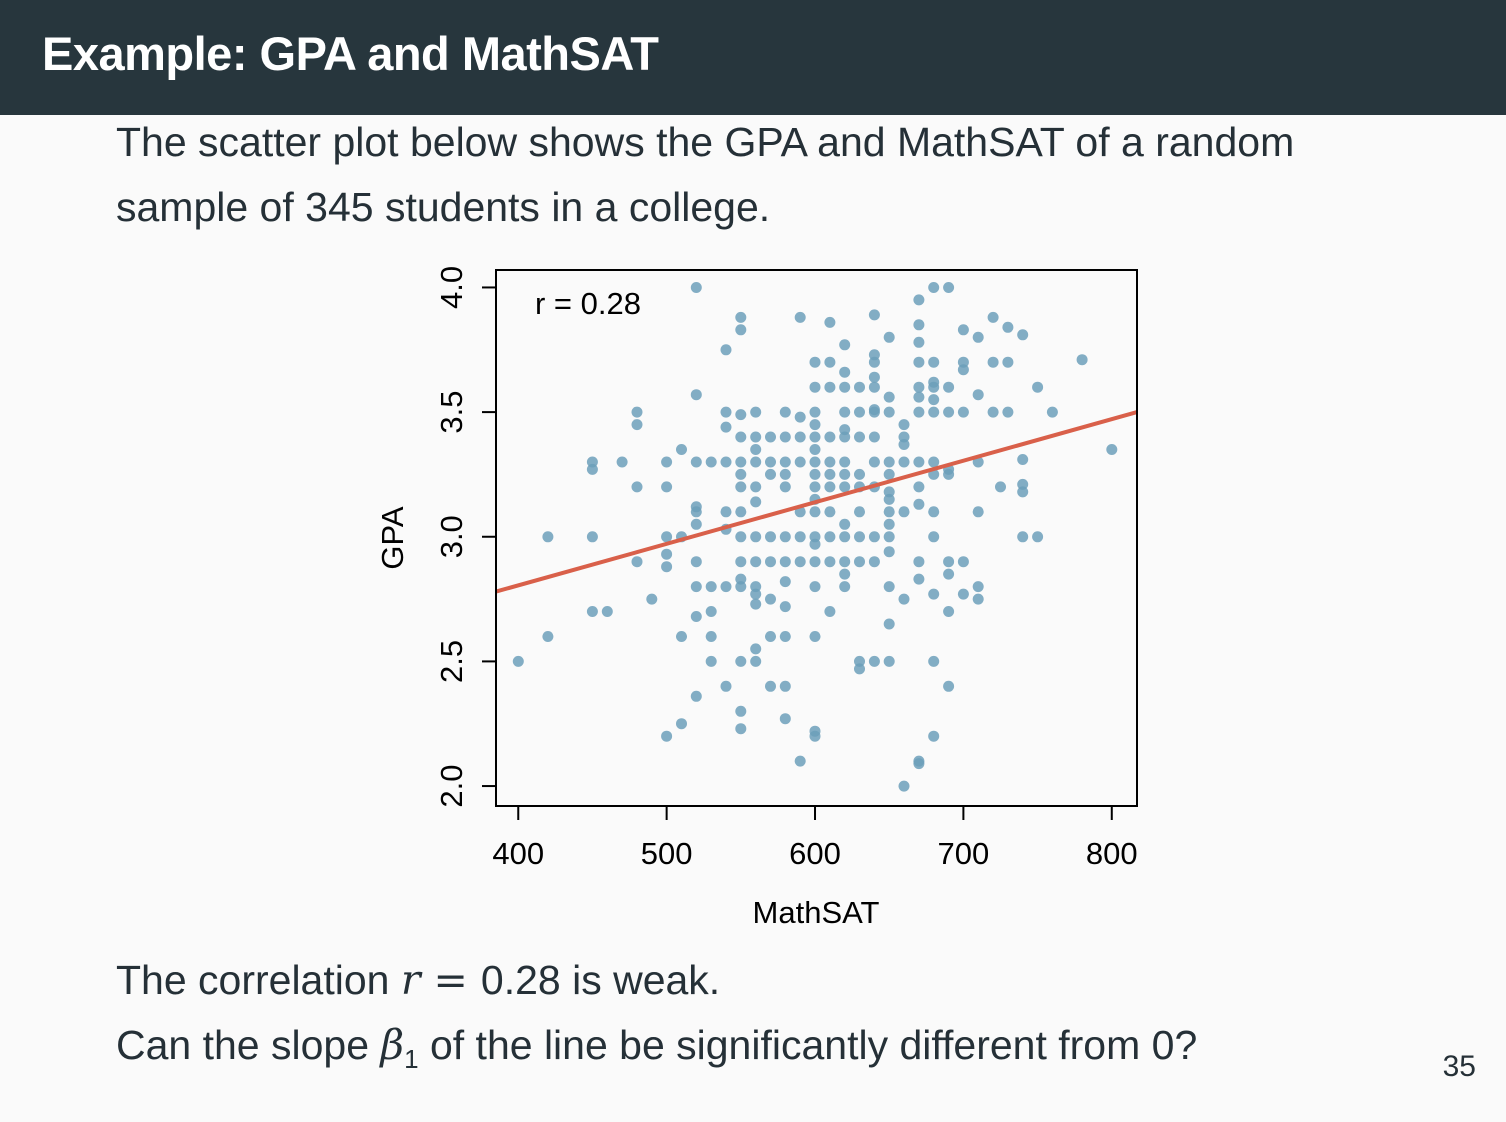  I want to click on slide-header: Example: GPA and MathSAT, so click(753, 57).